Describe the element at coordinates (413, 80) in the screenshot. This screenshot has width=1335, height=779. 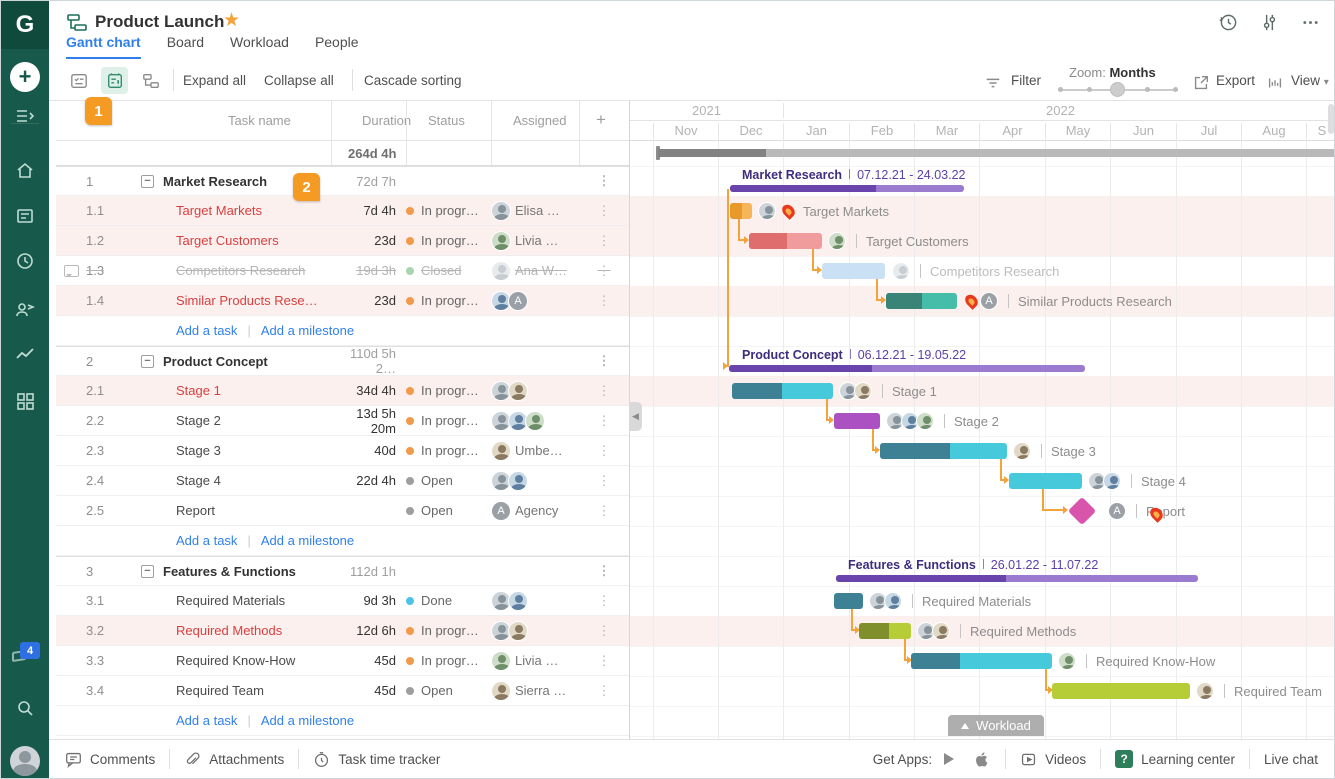
I see `cascade-sorting-button: Cascade sorting` at that location.